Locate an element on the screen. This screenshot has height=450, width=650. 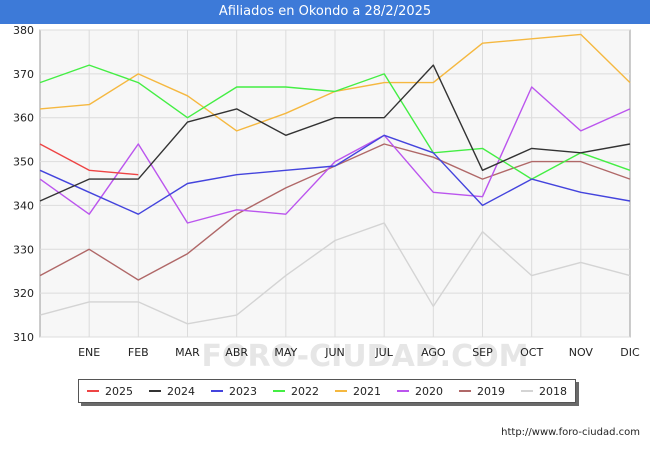
y-tick-label: 360 is located at coordinates (23, 118).